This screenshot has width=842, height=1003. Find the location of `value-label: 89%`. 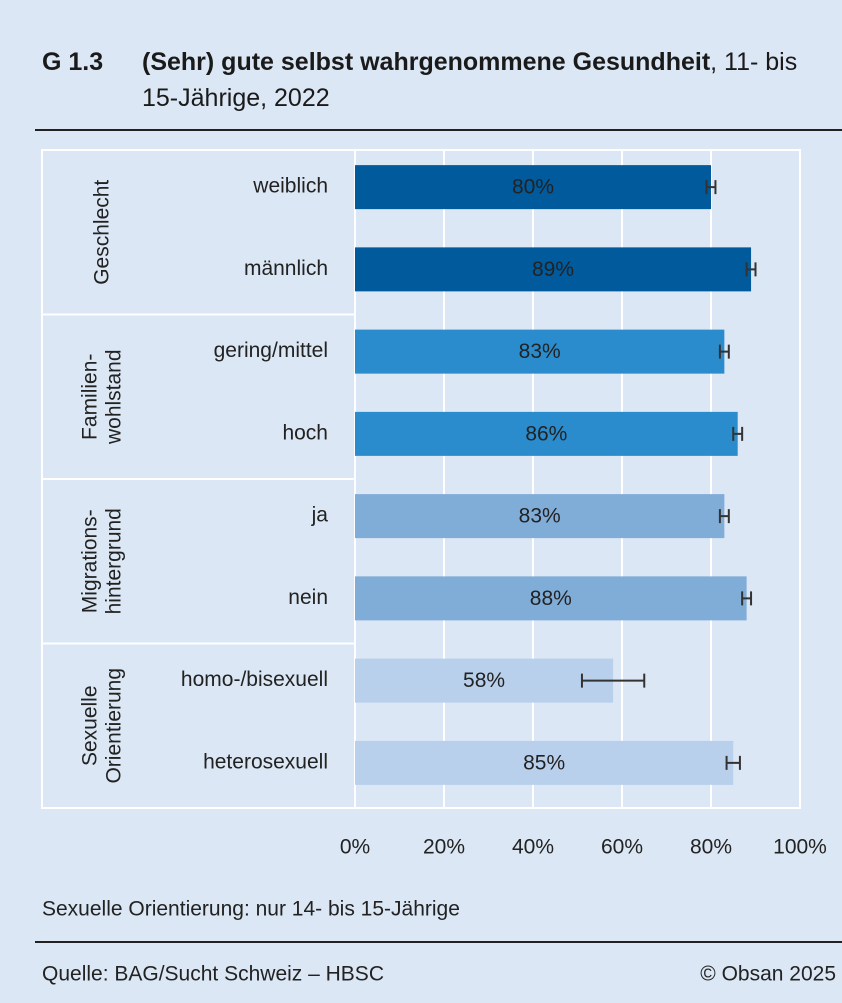

value-label: 89% is located at coordinates (553, 269).